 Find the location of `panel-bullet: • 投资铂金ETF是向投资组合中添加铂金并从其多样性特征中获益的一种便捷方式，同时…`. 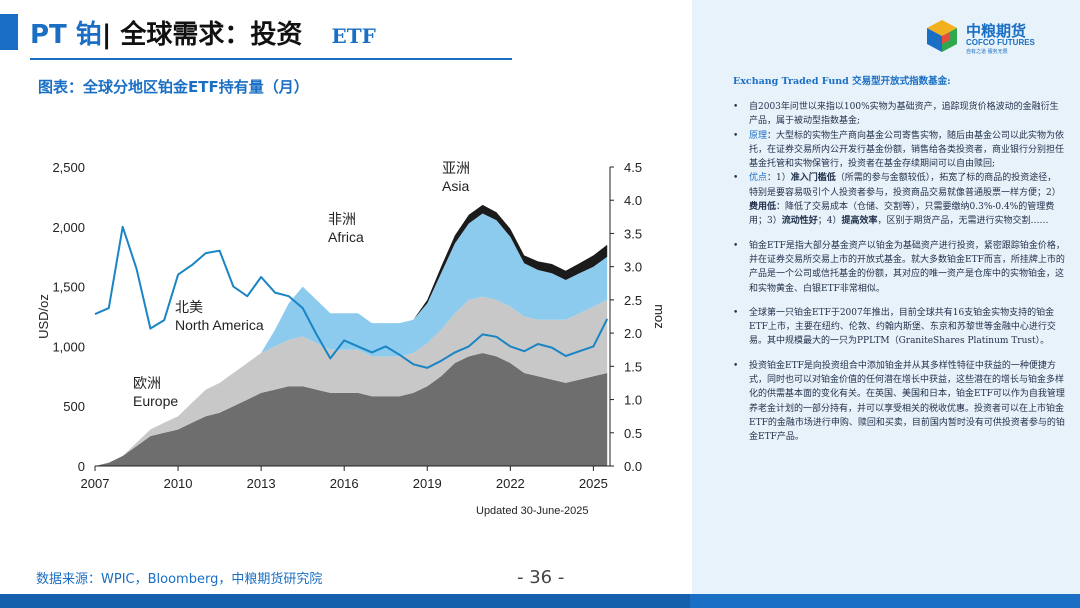

panel-bullet: • 投资铂金ETF是向投资组合中添加铂金并从其多样性特征中获益的一种便捷方式，同时… is located at coordinates (899, 402).